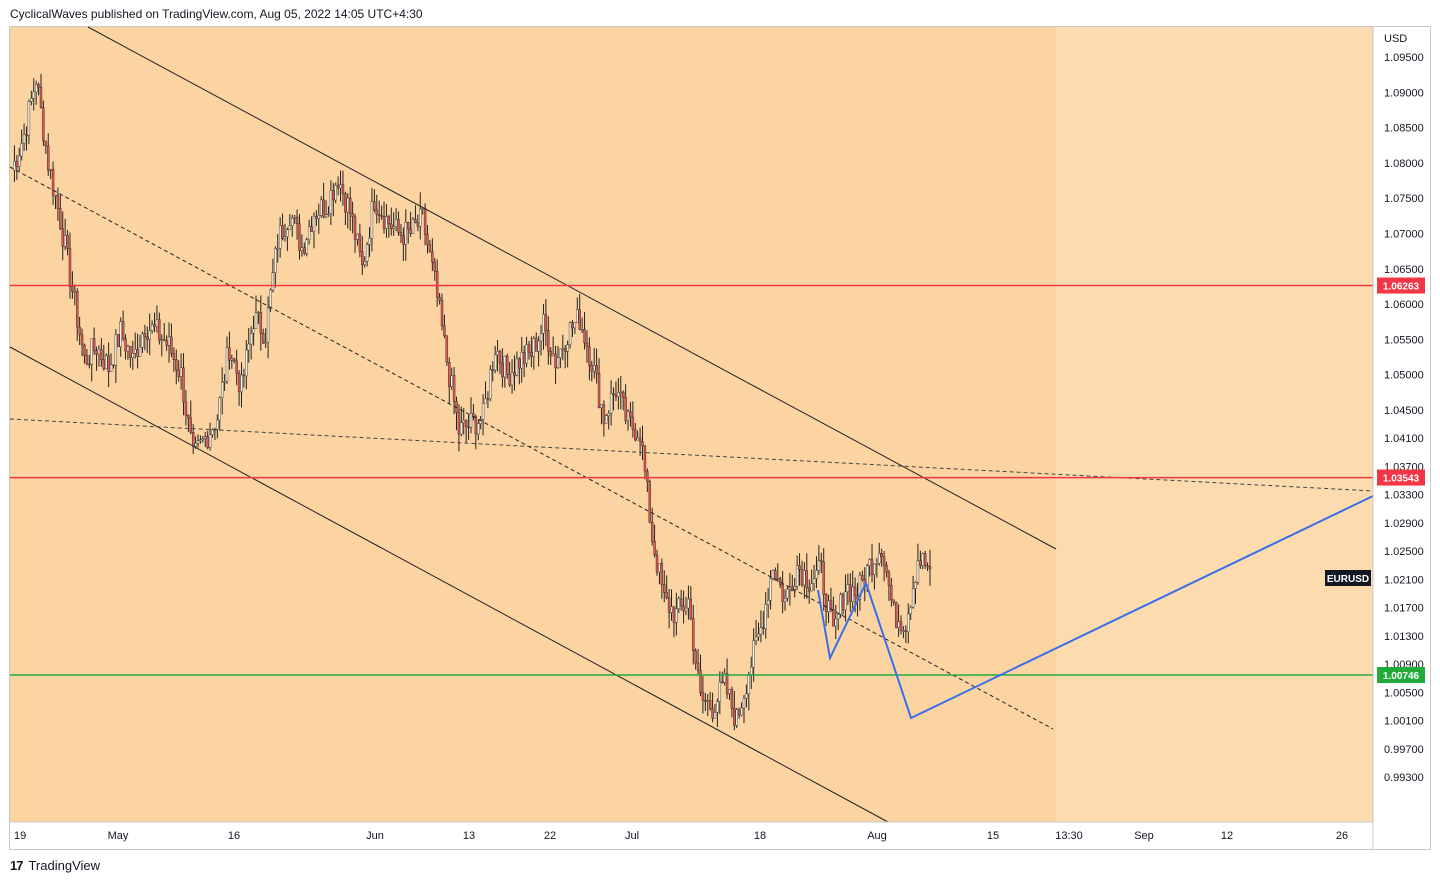 The height and width of the screenshot is (884, 1440). What do you see at coordinates (1095, 607) in the screenshot?
I see `projection-path` at bounding box center [1095, 607].